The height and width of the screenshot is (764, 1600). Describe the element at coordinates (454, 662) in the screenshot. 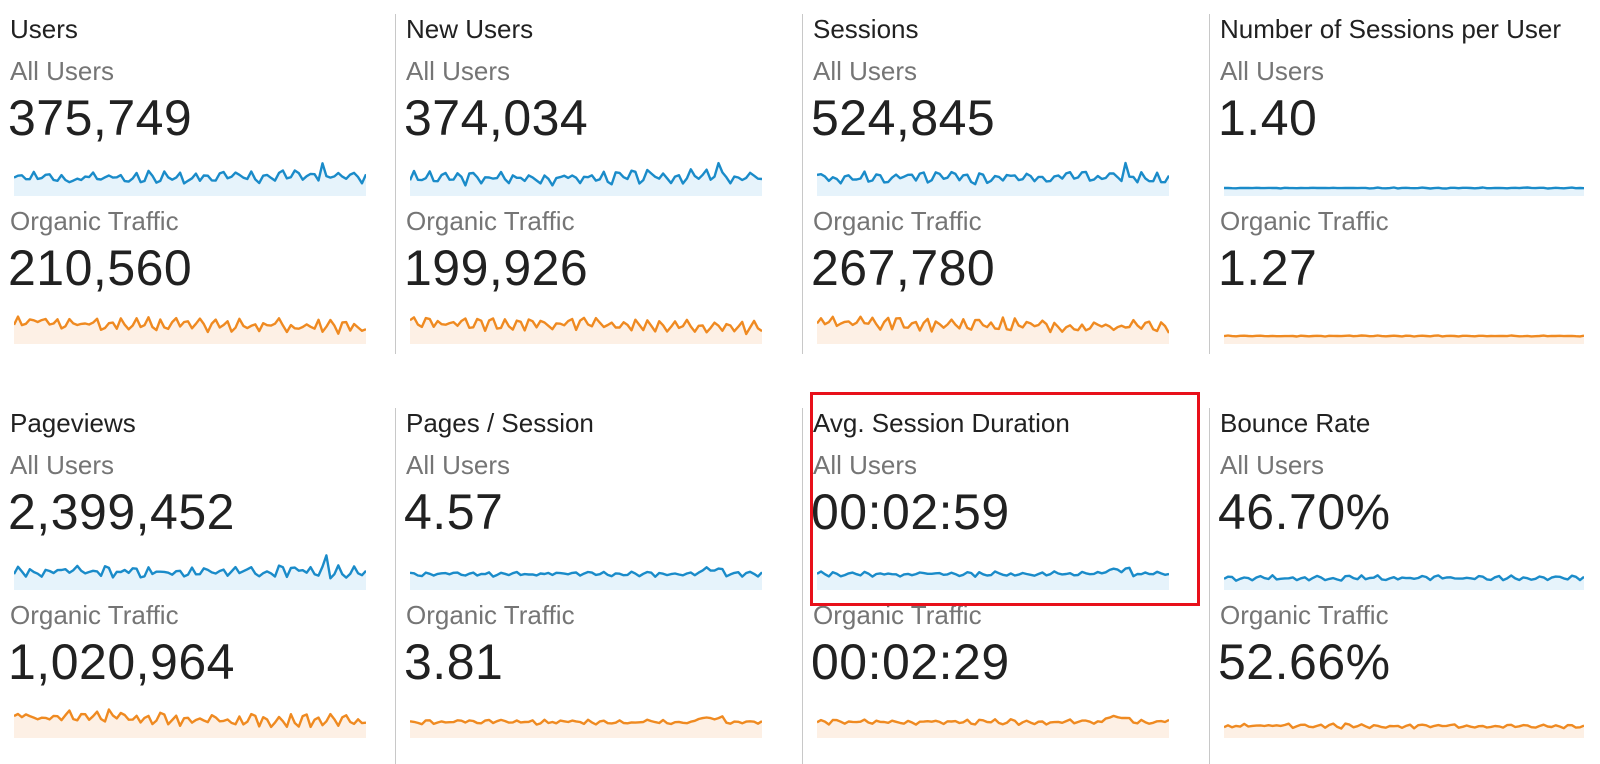

I see `segment-value-organic: 3.81` at that location.